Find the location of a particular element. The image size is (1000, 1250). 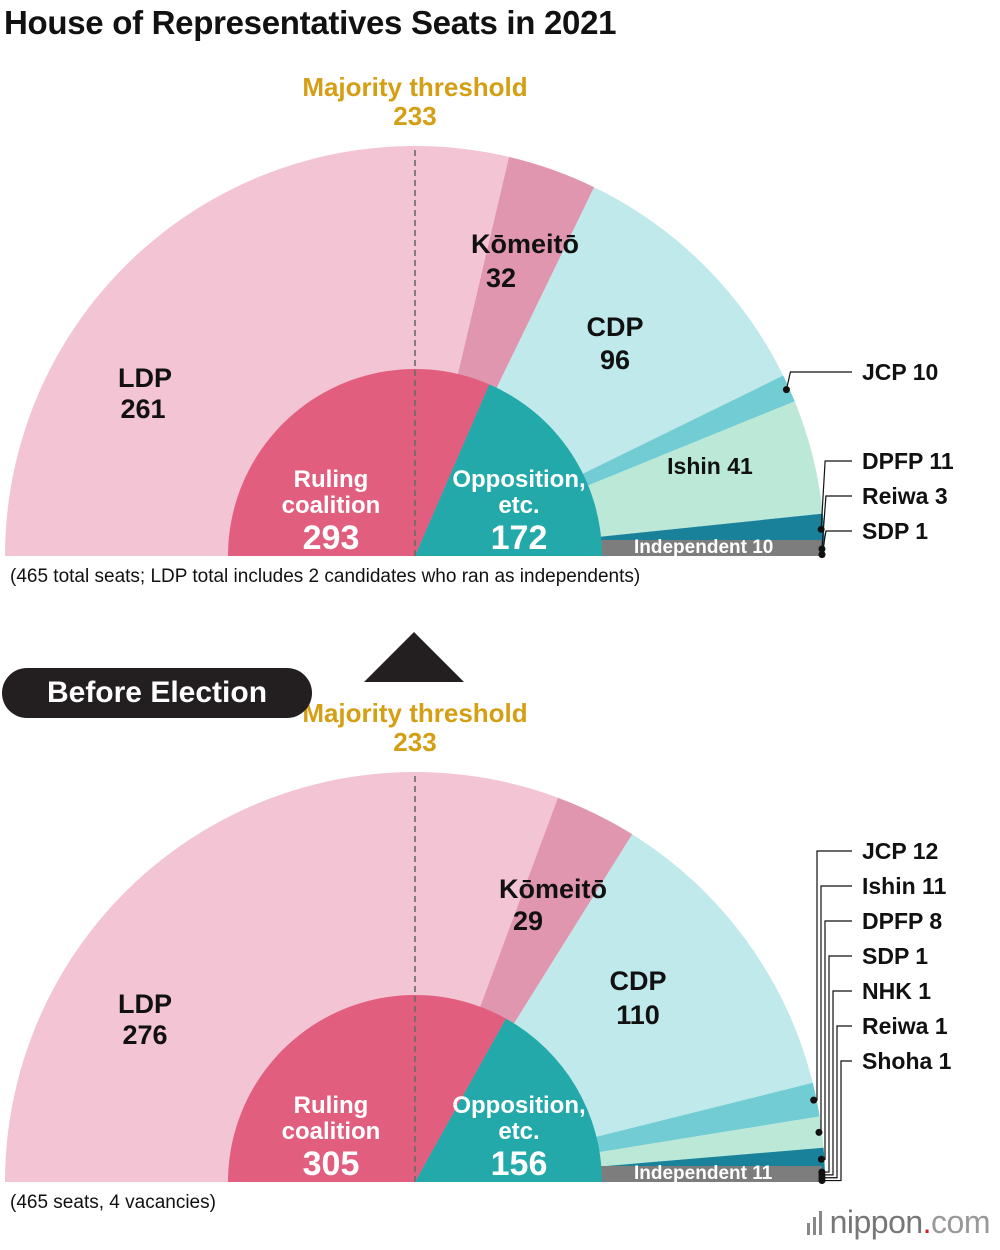

chart-note-before: (465 seats, 4 vacancies) is located at coordinates (113, 1202).